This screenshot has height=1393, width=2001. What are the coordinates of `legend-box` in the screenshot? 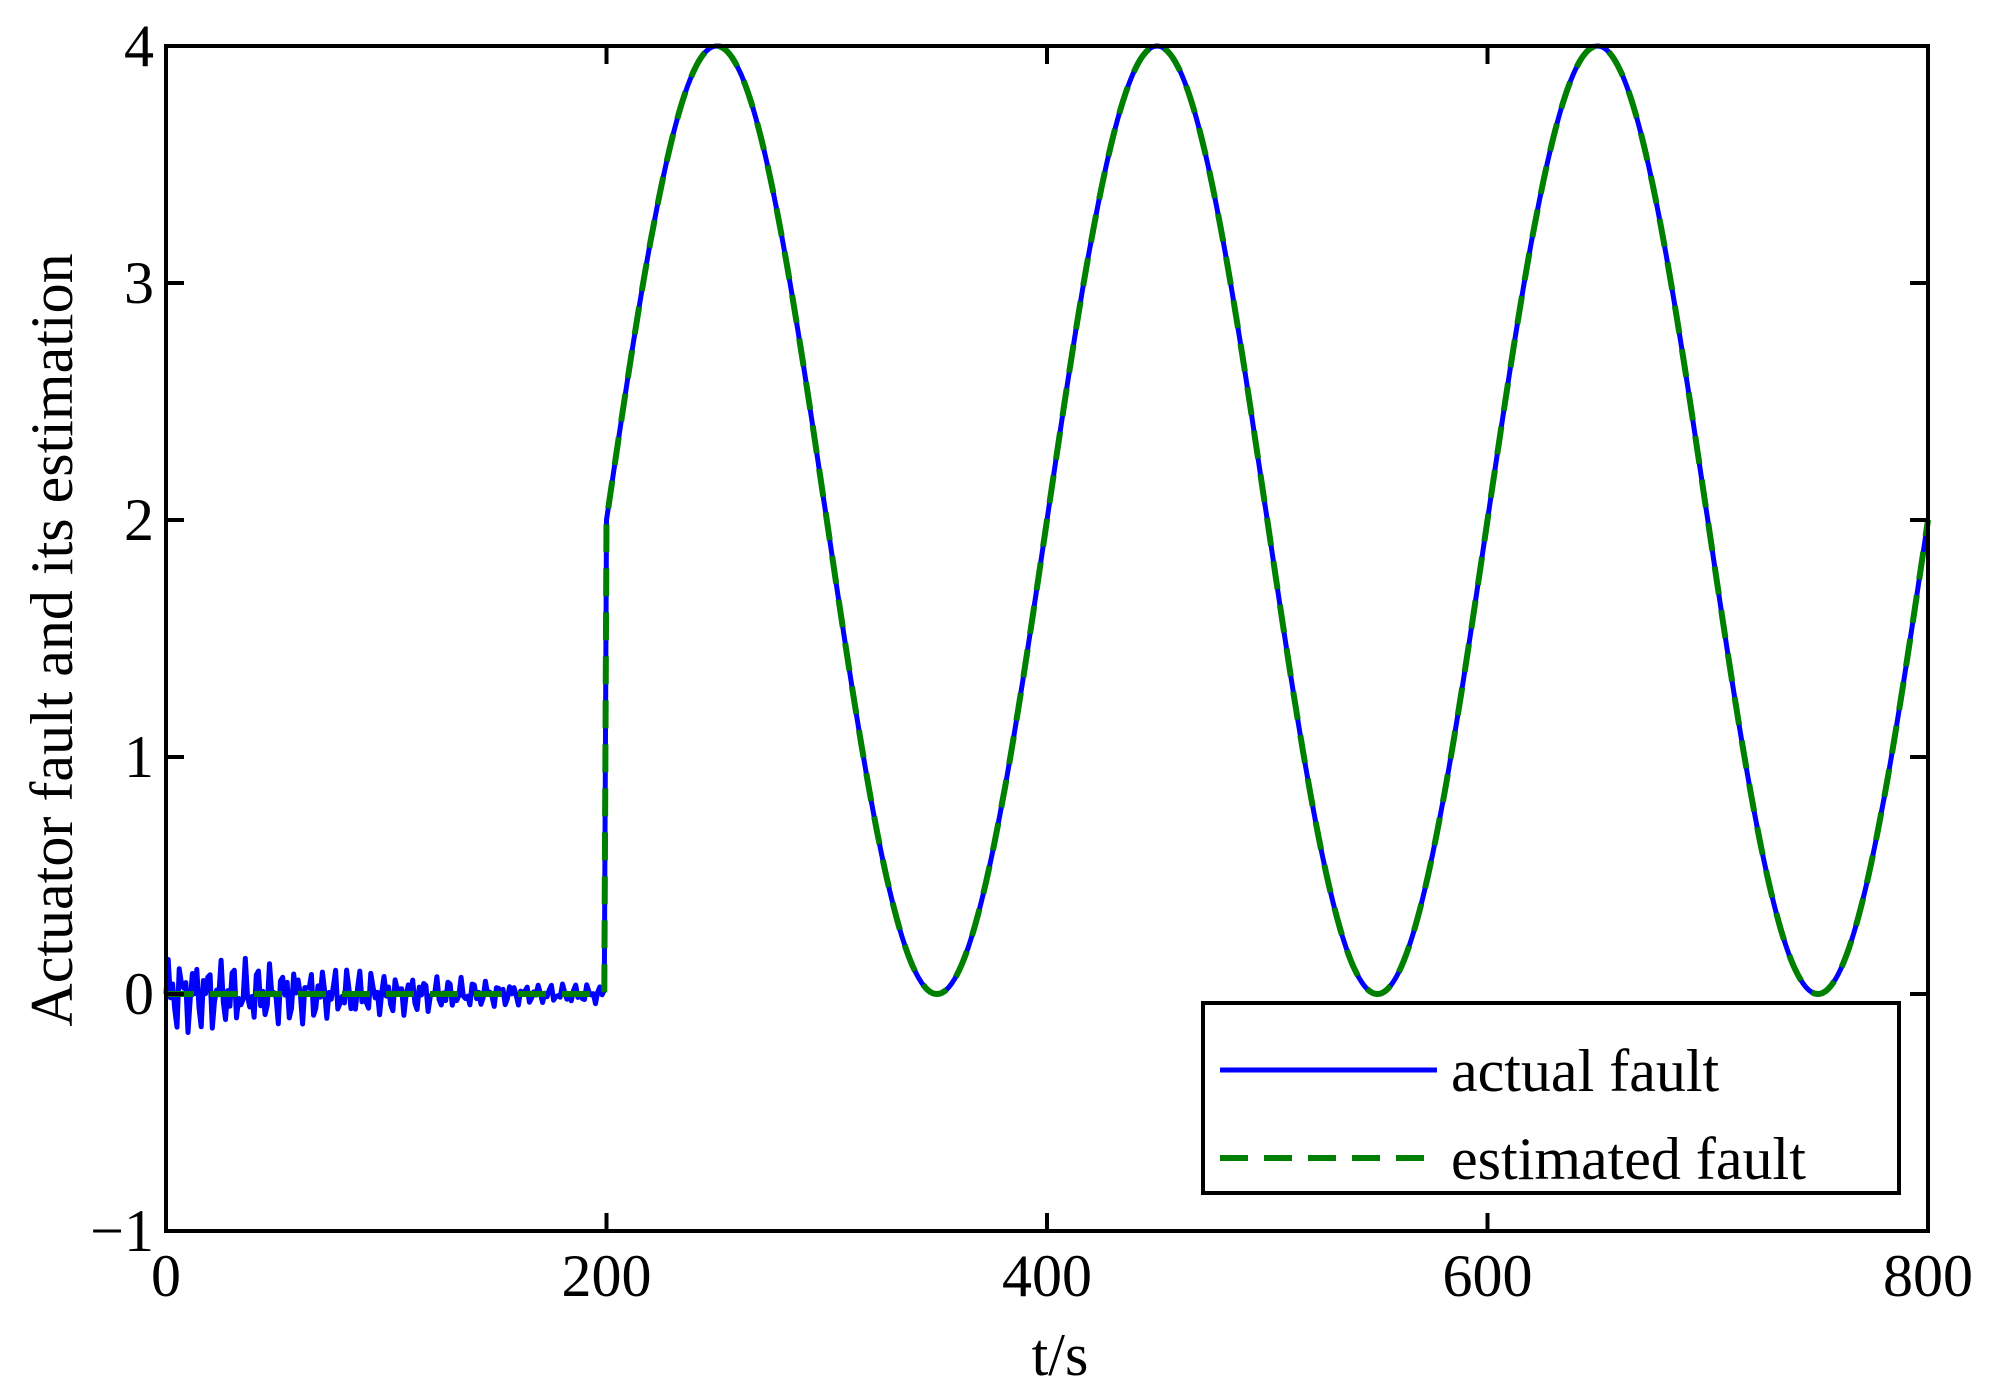 It's located at (1551, 1098).